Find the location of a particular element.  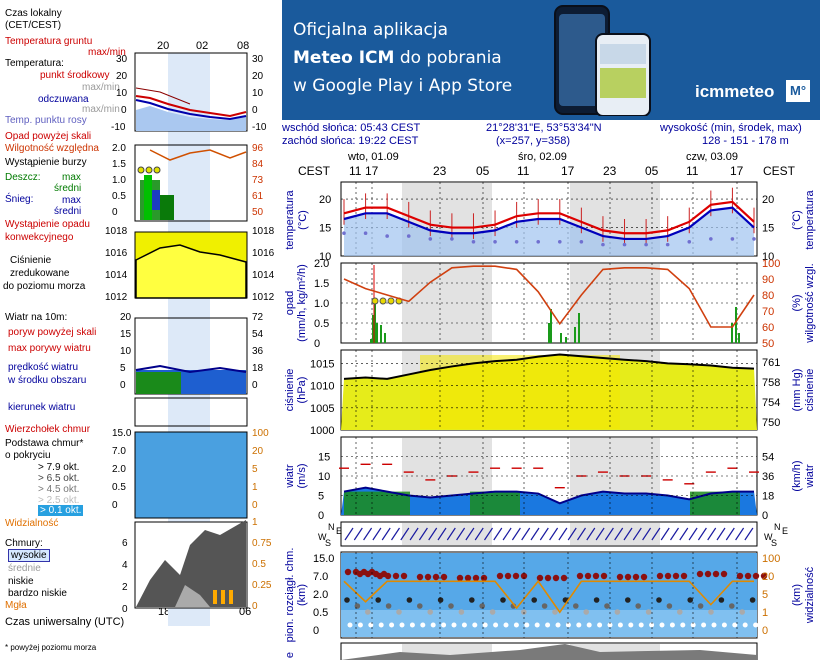

temp-tick-left: 20 is located at coordinates (325, 200).